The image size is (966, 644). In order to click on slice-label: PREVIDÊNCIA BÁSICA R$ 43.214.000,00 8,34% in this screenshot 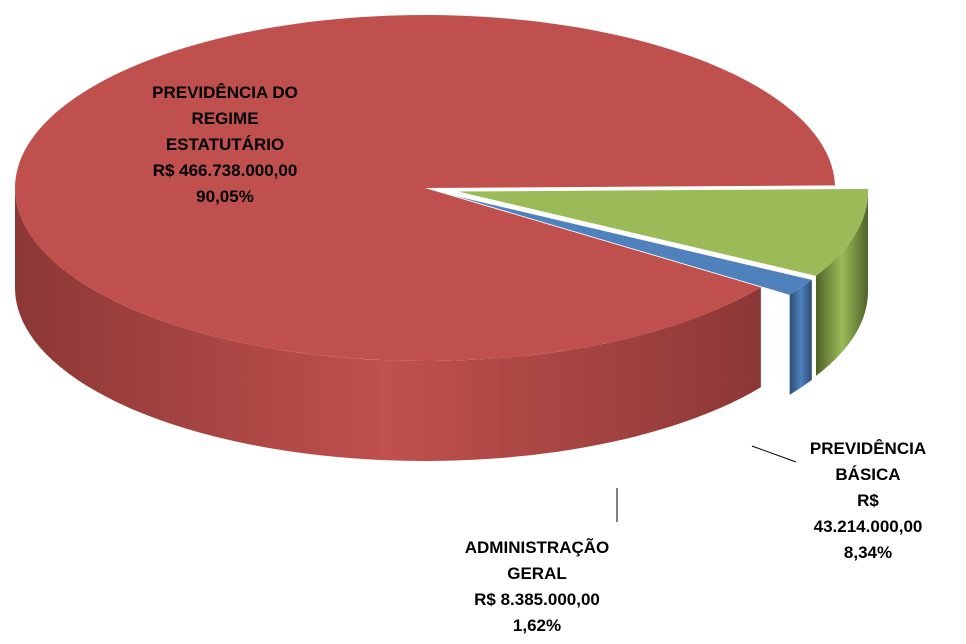, I will do `click(868, 501)`.